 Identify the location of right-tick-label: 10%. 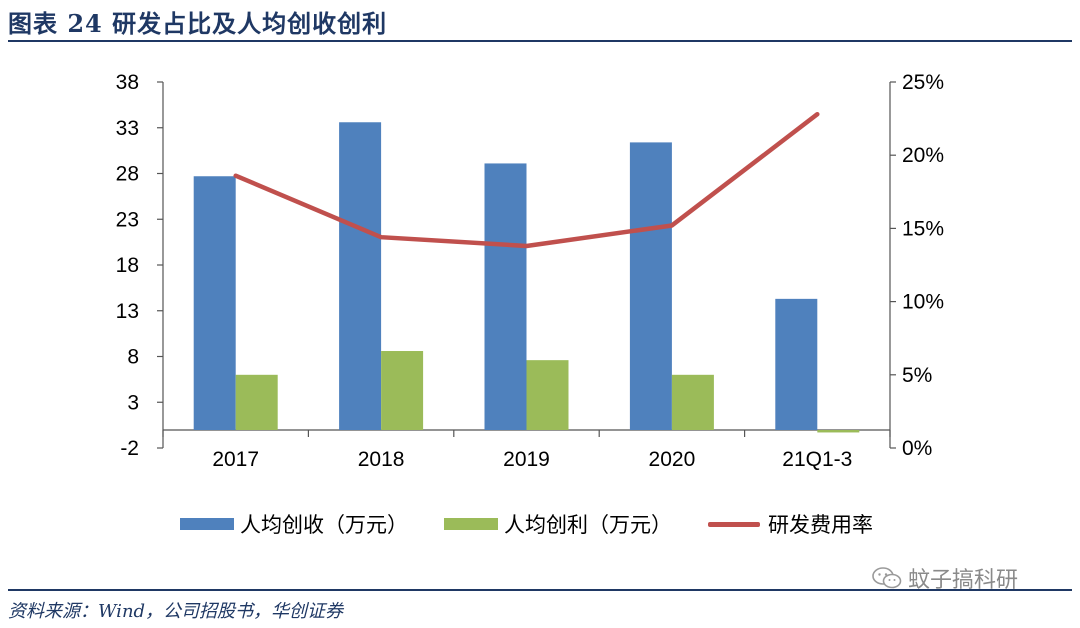
(923, 302).